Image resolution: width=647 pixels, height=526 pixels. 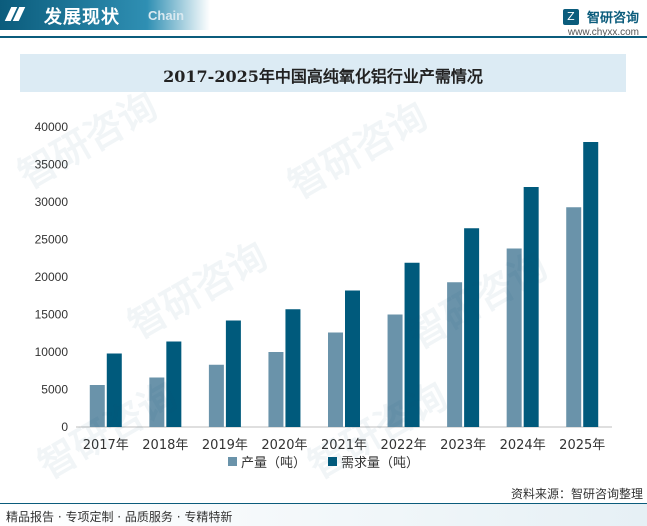 I want to click on y-tick-label: 25000, so click(x=52, y=240).